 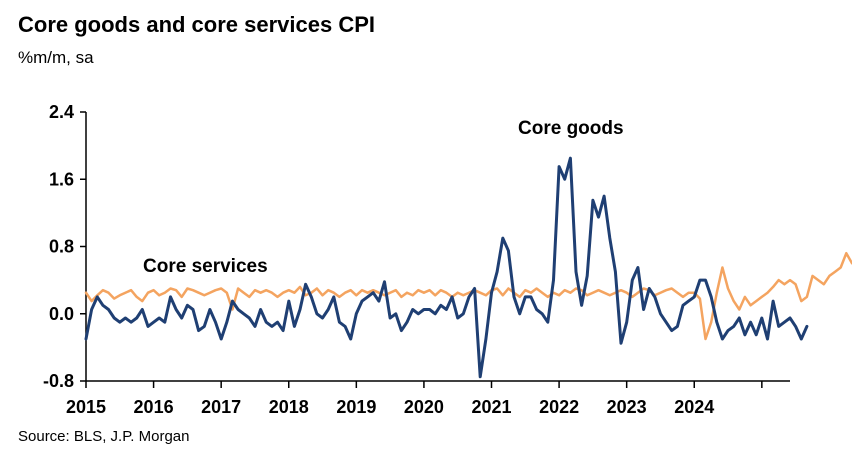 I want to click on x-tick-label: 2015, so click(x=86, y=407).